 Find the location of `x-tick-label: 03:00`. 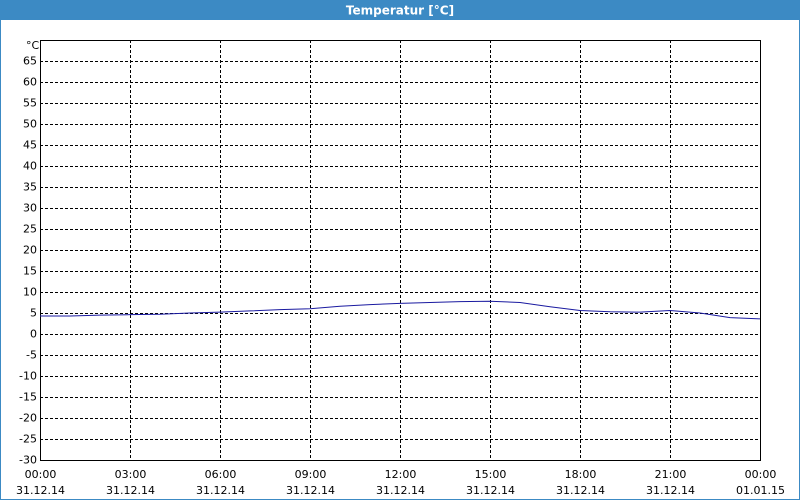

x-tick-label: 03:00 is located at coordinates (131, 474).